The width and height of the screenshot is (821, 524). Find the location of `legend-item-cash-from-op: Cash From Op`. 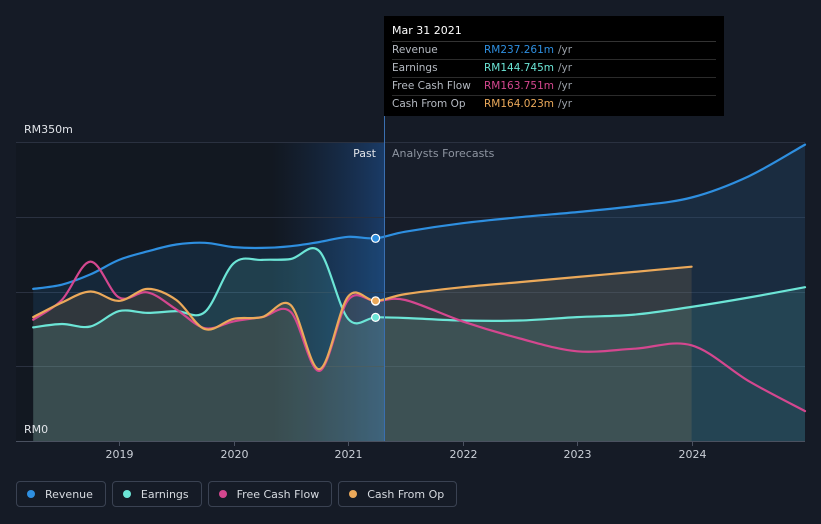

legend-item-cash-from-op: Cash From Op is located at coordinates (398, 494).